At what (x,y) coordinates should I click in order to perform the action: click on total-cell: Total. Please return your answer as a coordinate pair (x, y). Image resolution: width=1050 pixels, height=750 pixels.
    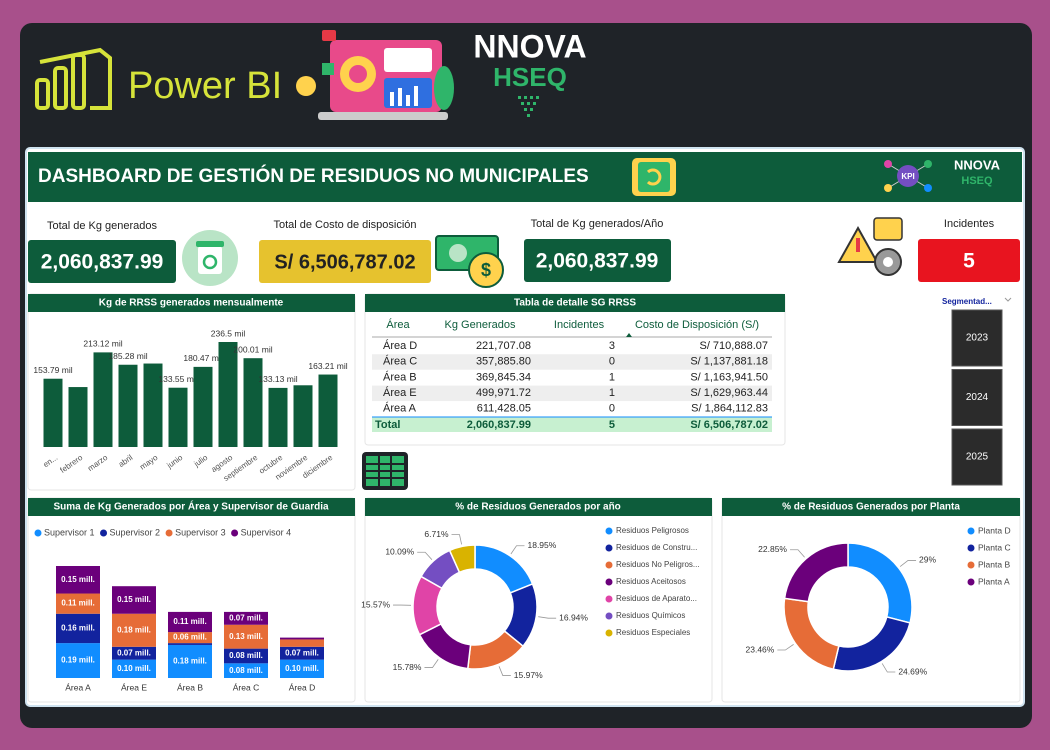
    Looking at the image, I should click on (387, 425).